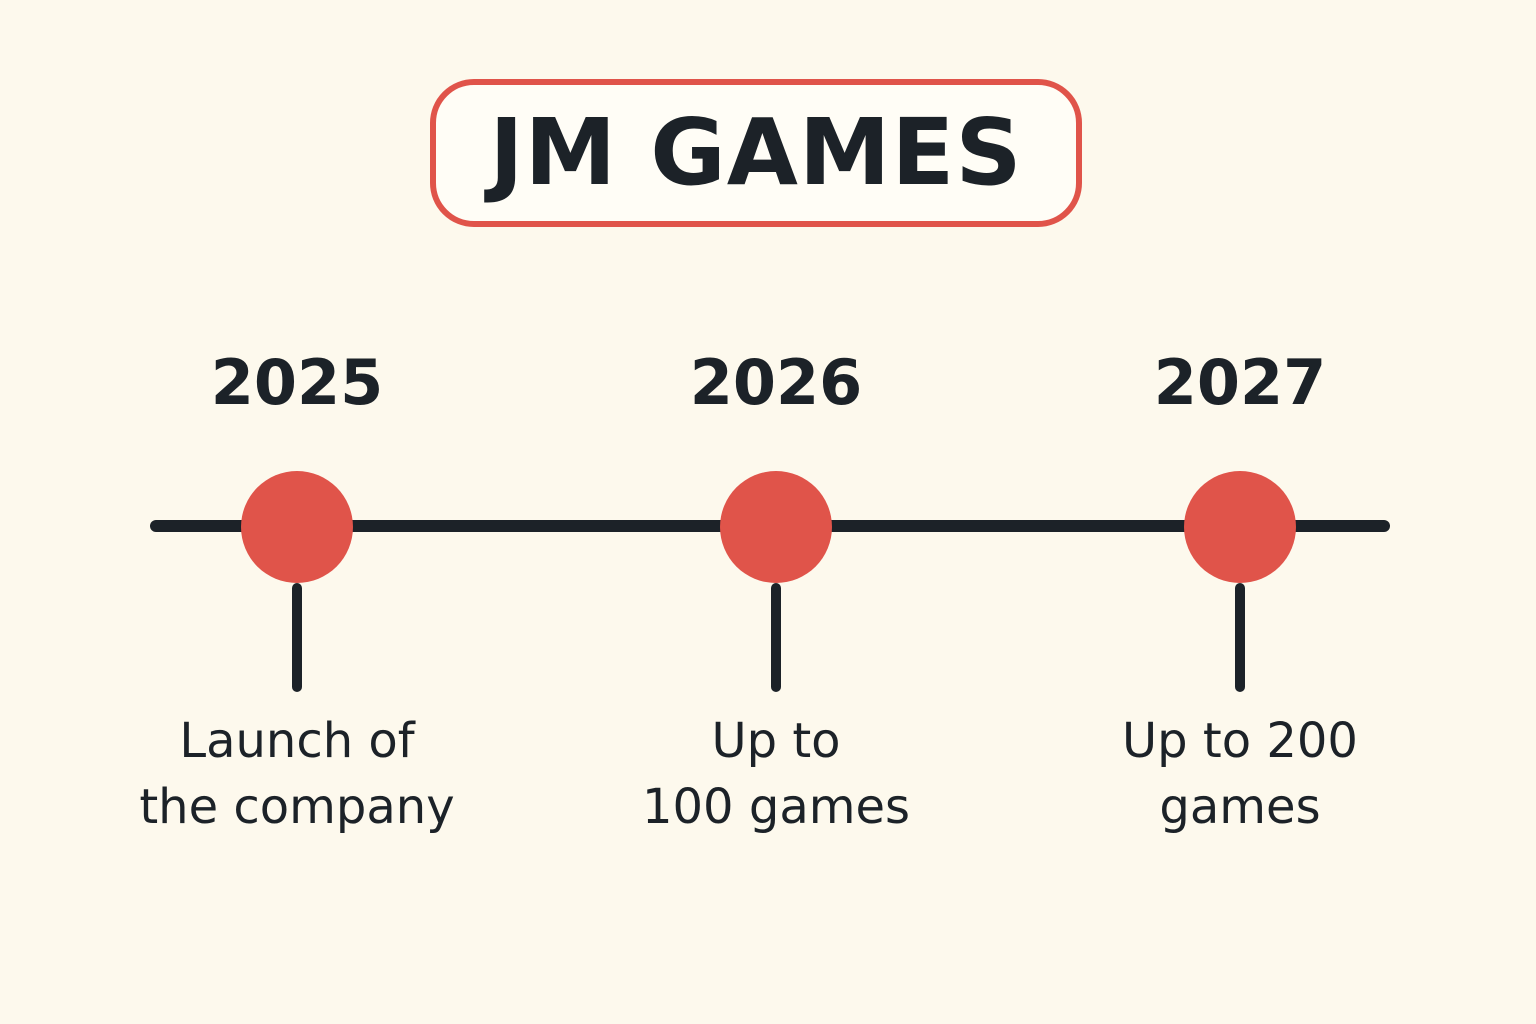  Describe the element at coordinates (776, 774) in the screenshot. I see `milestone-description: Up to 100 games` at that location.